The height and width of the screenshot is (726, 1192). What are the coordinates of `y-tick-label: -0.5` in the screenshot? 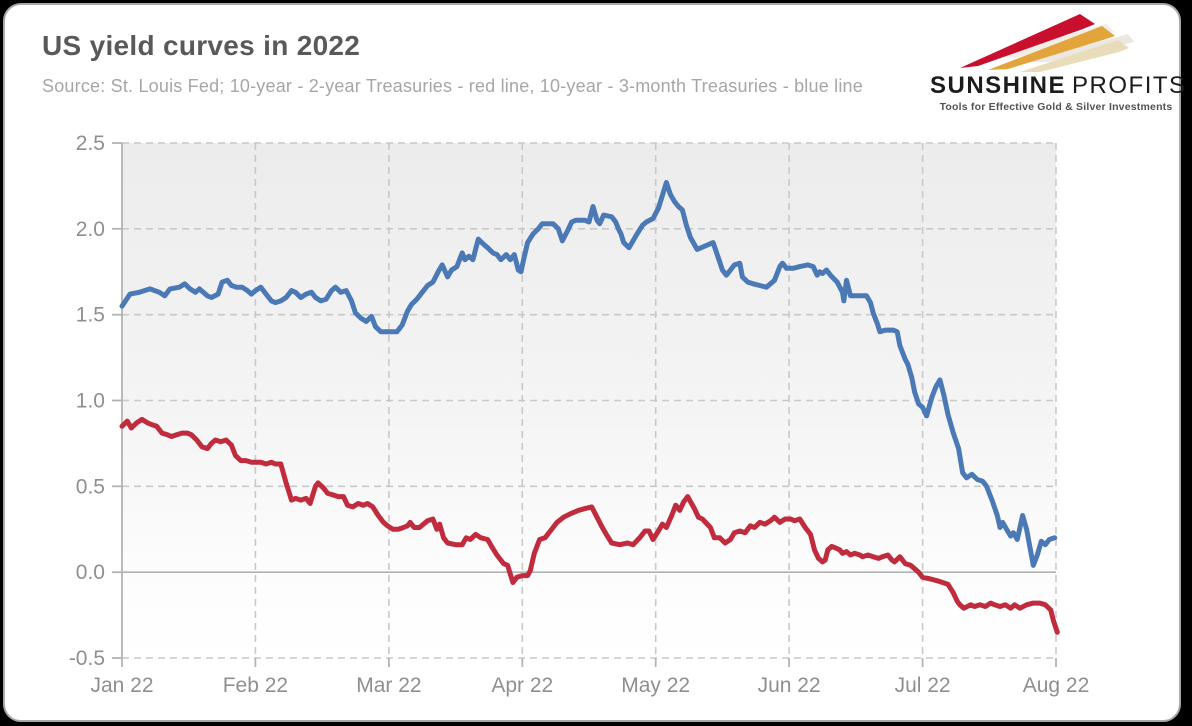 It's located at (87, 658).